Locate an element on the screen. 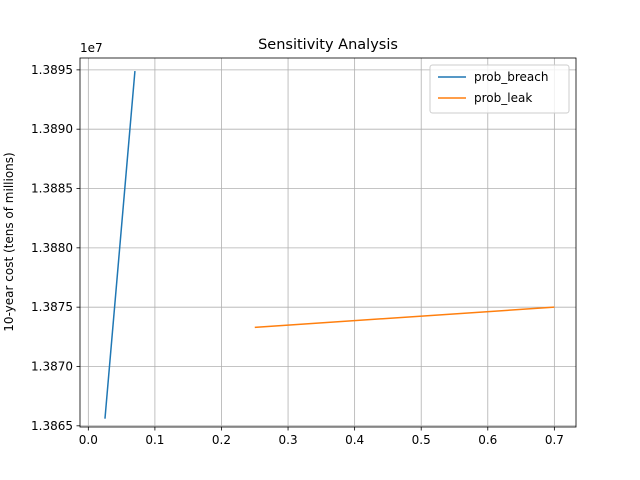 The width and height of the screenshot is (640, 480). chart-title: Sensitivity Analysis is located at coordinates (328, 45).